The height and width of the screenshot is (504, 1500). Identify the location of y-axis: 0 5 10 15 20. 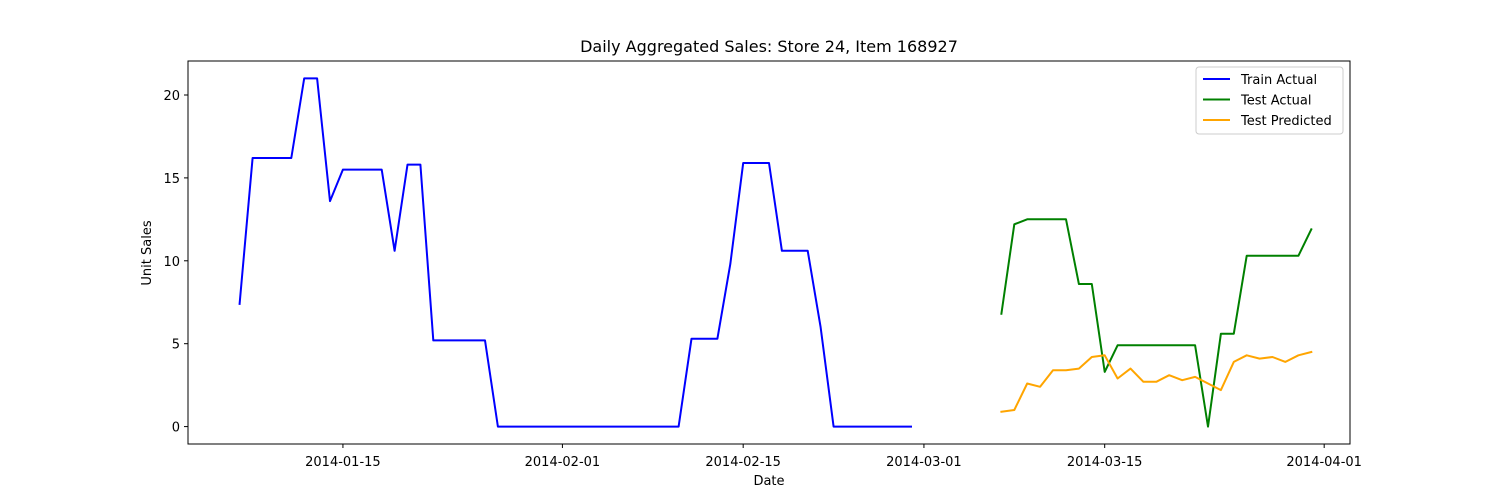
(175, 262).